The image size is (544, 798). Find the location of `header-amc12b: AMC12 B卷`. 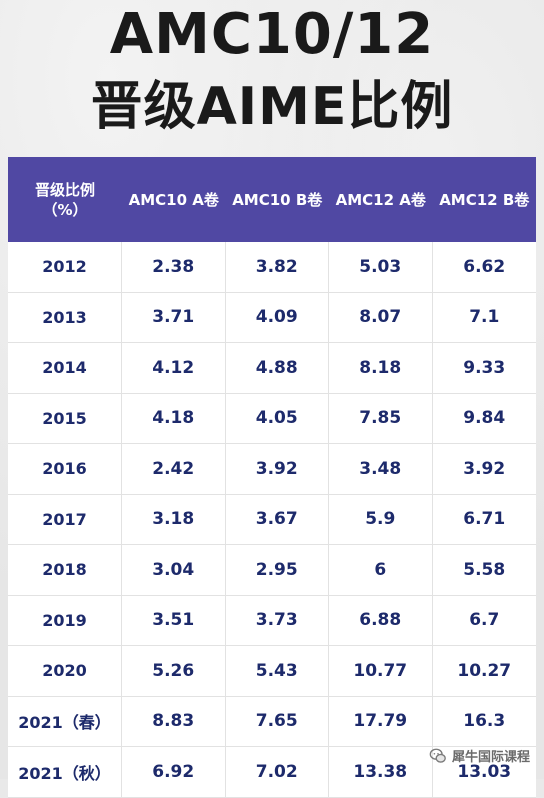

header-amc12b: AMC12 B卷 is located at coordinates (484, 200).